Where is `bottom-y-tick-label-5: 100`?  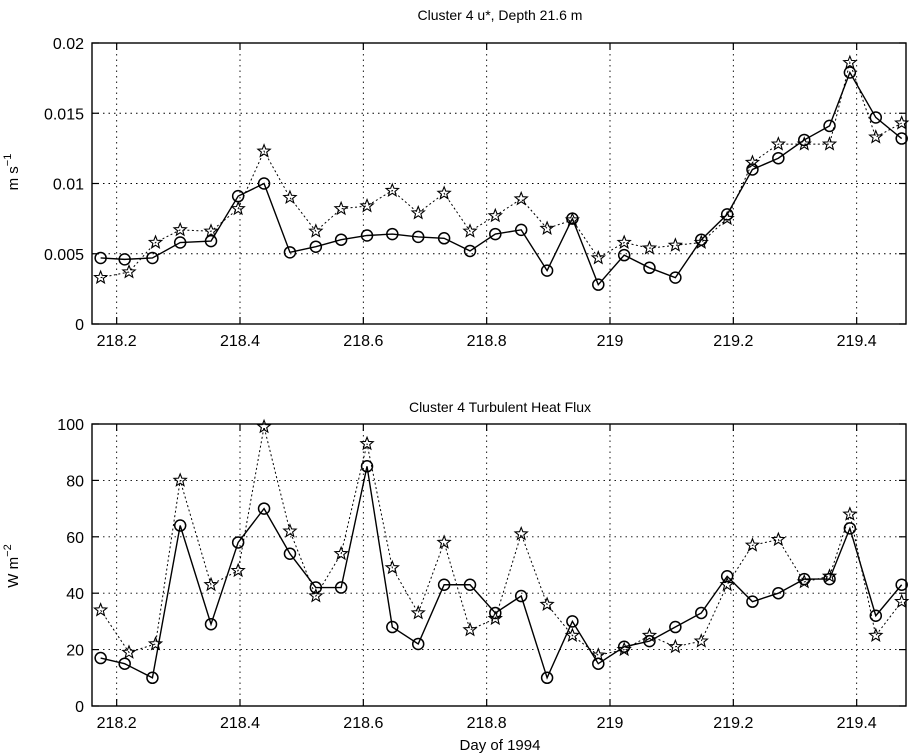 bottom-y-tick-label-5: 100 is located at coordinates (70, 425).